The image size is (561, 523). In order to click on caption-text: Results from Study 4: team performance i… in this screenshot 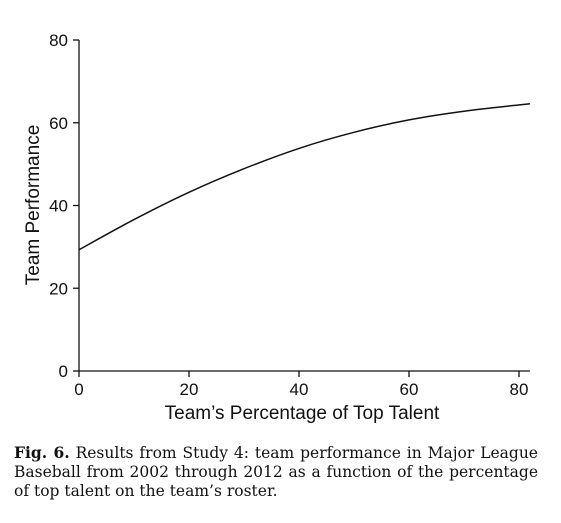, I will do `click(276, 472)`.